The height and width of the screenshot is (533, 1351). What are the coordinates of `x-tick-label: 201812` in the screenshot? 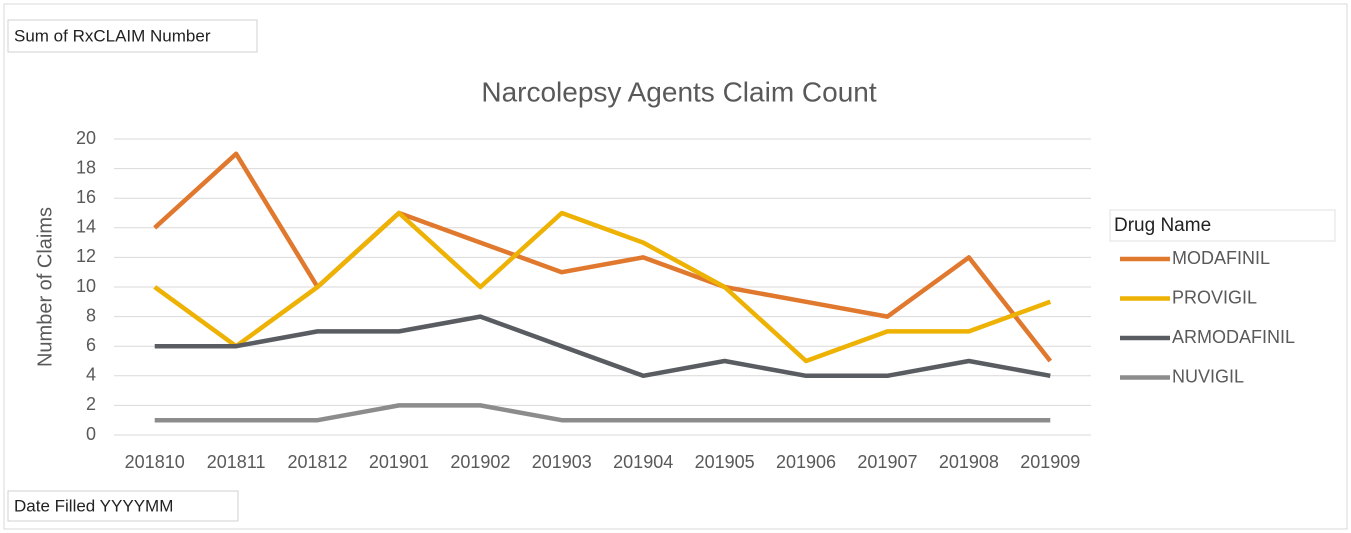 It's located at (318, 462).